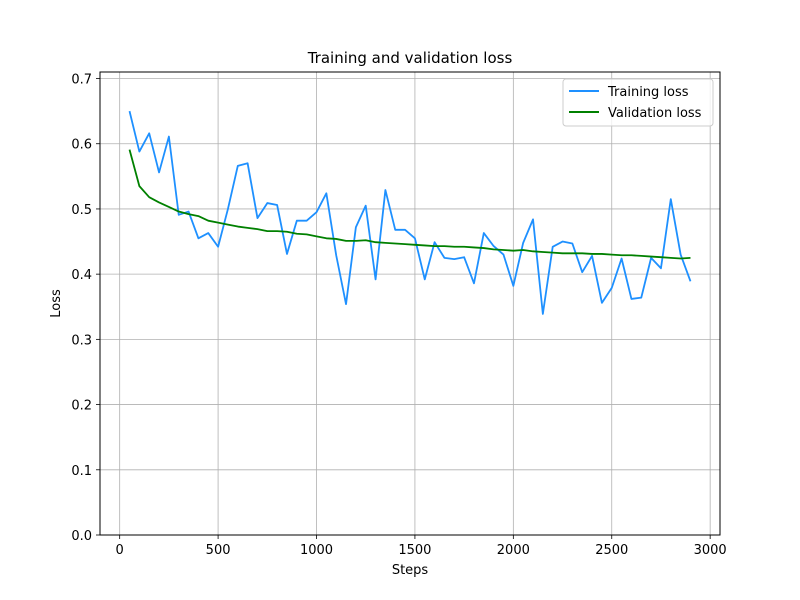 Image resolution: width=800 pixels, height=600 pixels. What do you see at coordinates (218, 550) in the screenshot?
I see `x-tick-label: 500` at bounding box center [218, 550].